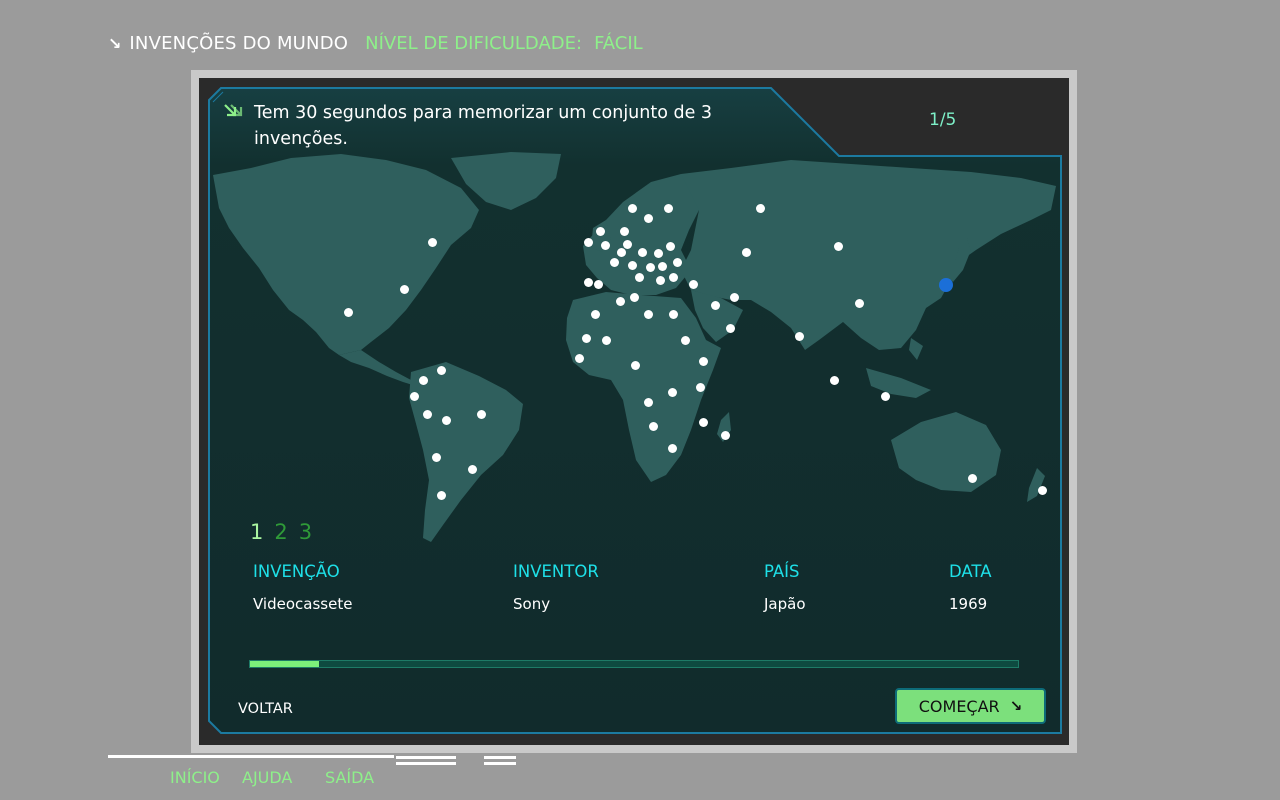  What do you see at coordinates (265, 709) in the screenshot?
I see `back-button: VOLTAR` at bounding box center [265, 709].